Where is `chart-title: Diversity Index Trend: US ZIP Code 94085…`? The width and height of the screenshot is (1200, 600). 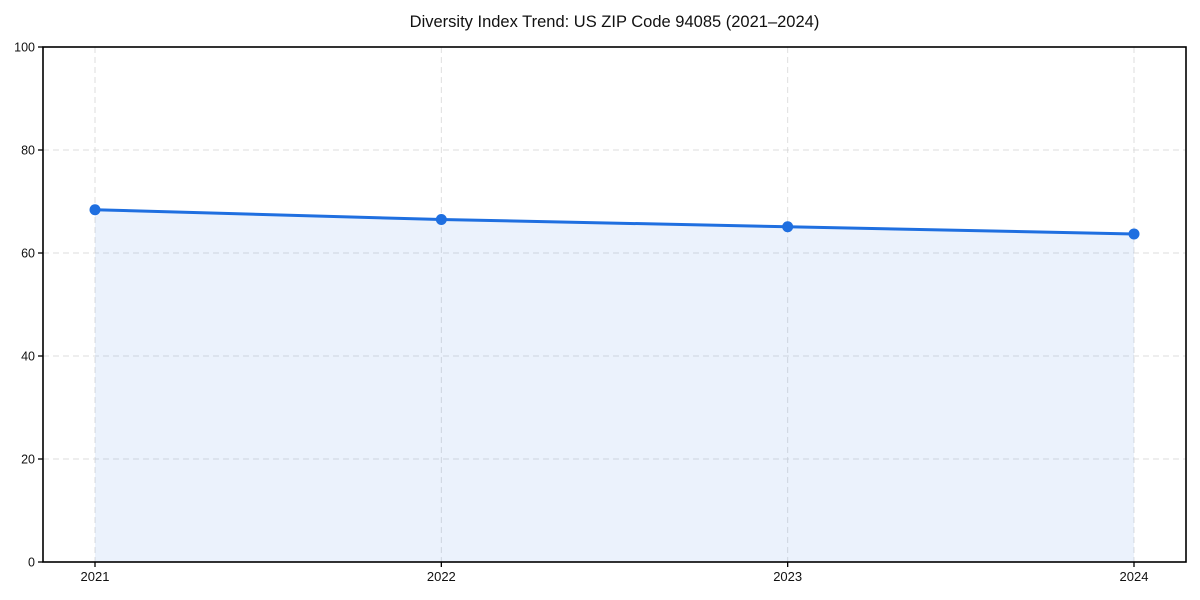 chart-title: Diversity Index Trend: US ZIP Code 94085… is located at coordinates (614, 22).